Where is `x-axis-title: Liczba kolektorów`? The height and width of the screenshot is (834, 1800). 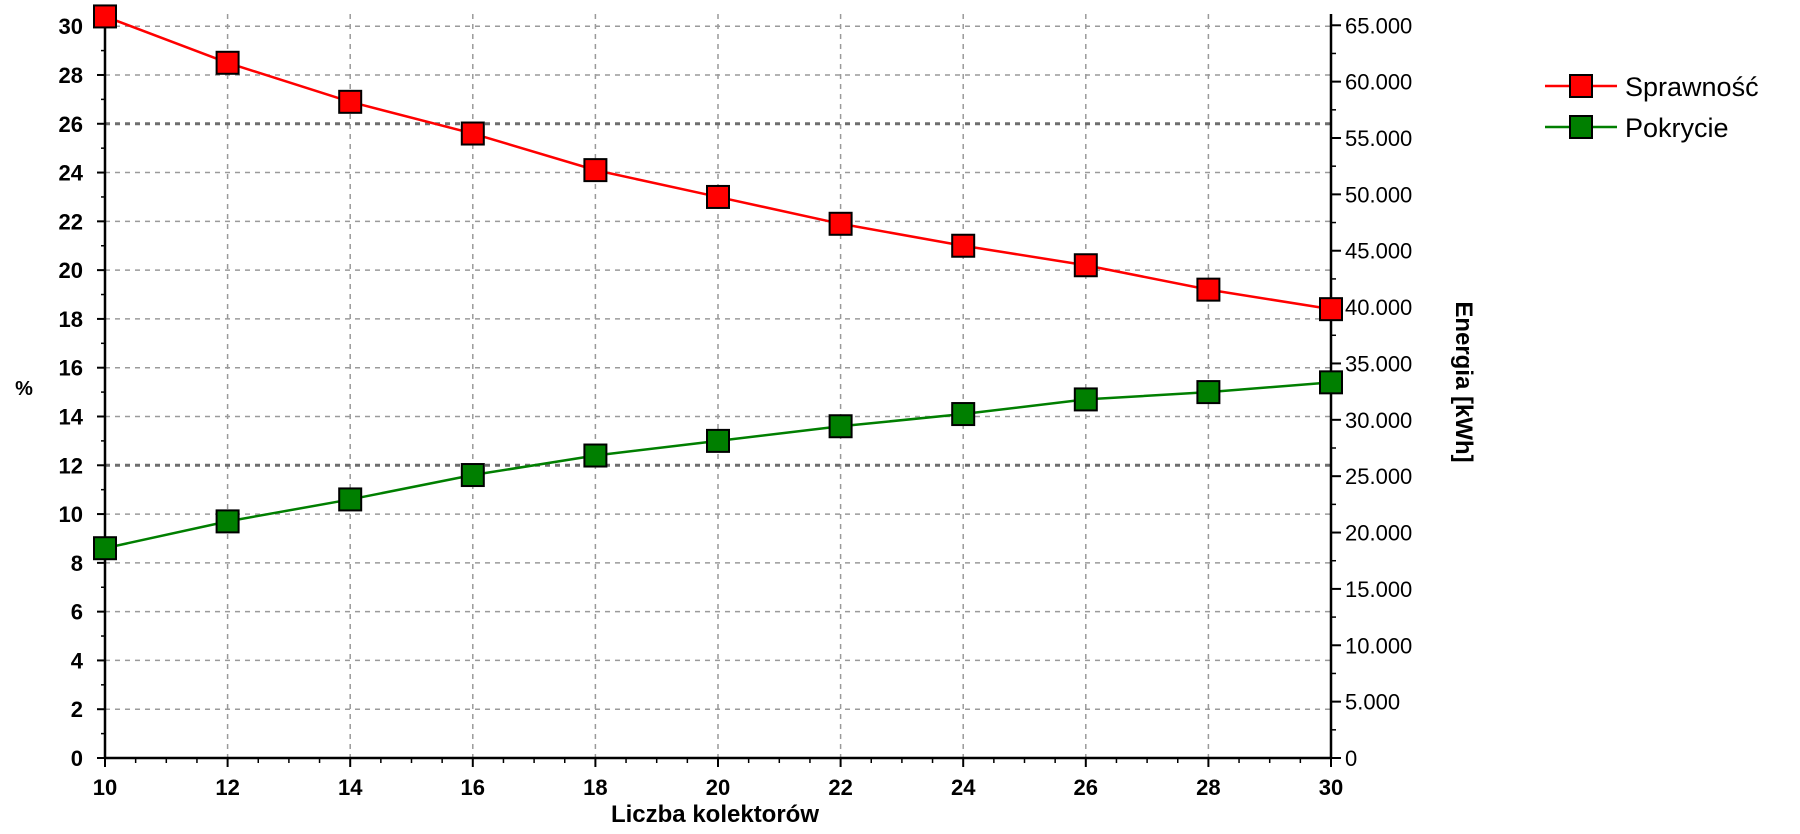
x-axis-title: Liczba kolektorów is located at coordinates (715, 814).